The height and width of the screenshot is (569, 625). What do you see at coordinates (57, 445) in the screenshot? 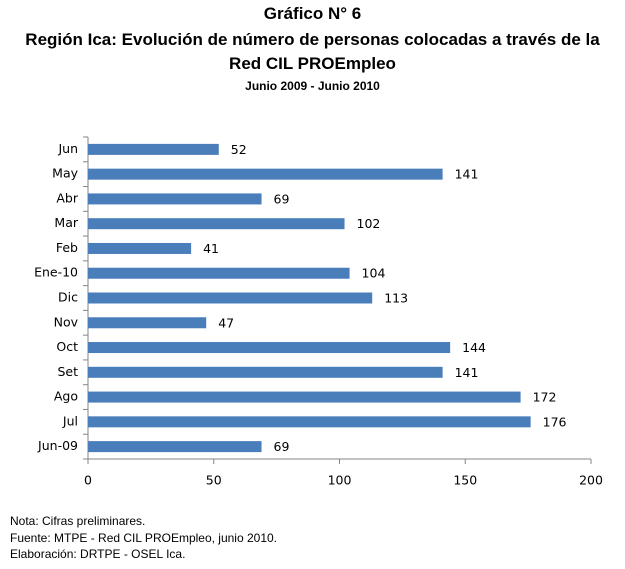
I see `y-tick-label: Jun-09` at bounding box center [57, 445].